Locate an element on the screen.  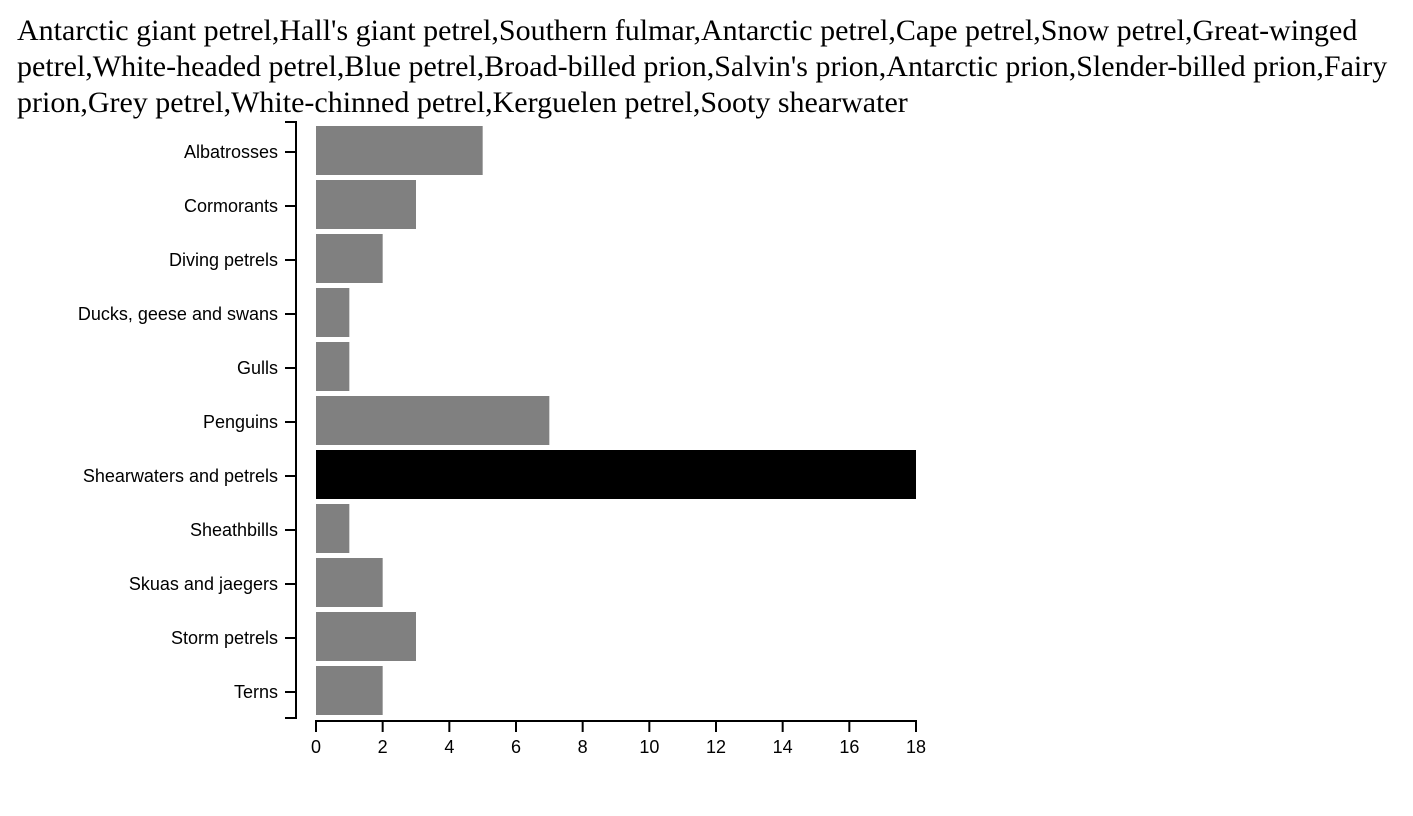
x-tick-label: 12 is located at coordinates (716, 747).